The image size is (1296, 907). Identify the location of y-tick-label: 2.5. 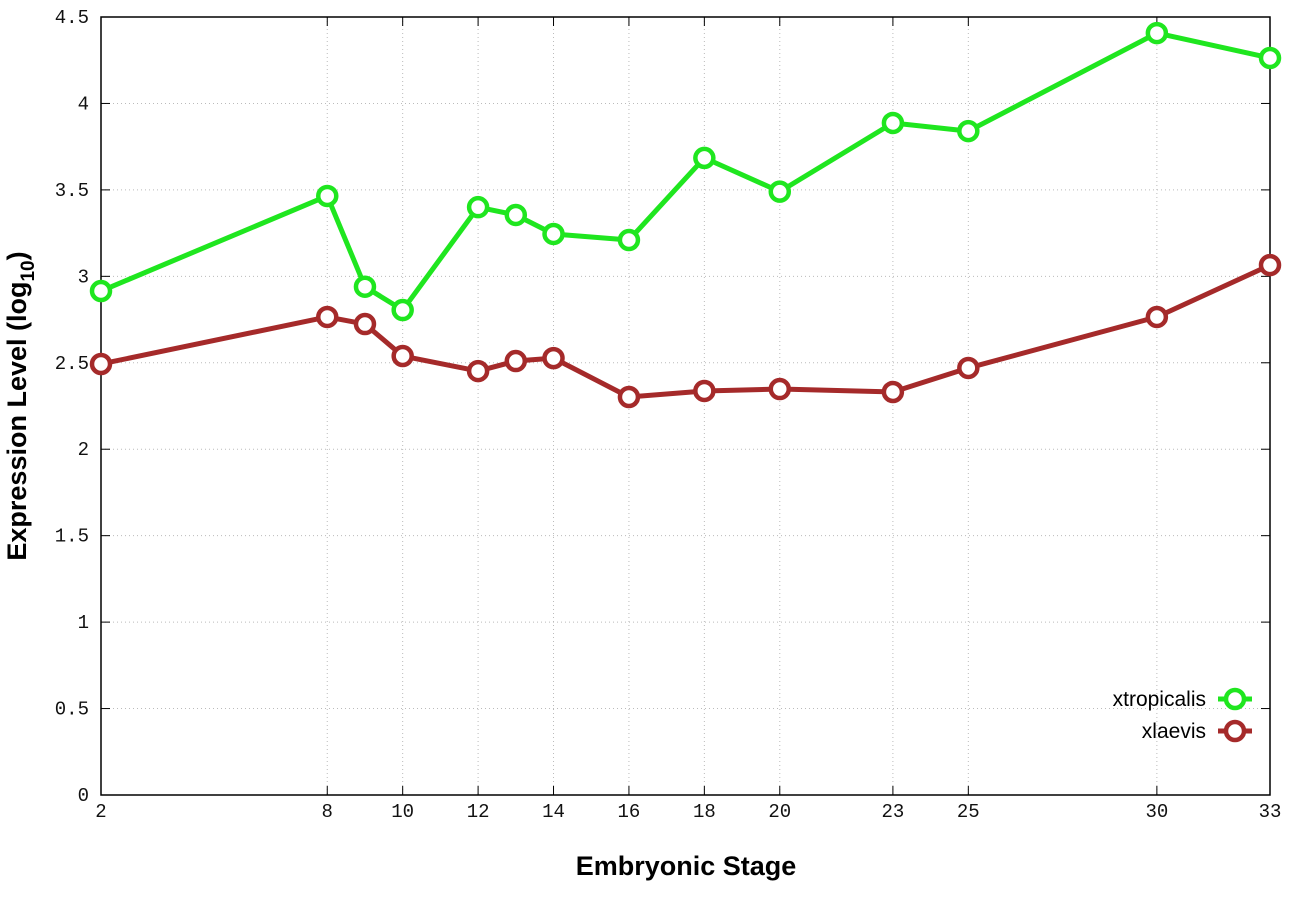
(72, 364).